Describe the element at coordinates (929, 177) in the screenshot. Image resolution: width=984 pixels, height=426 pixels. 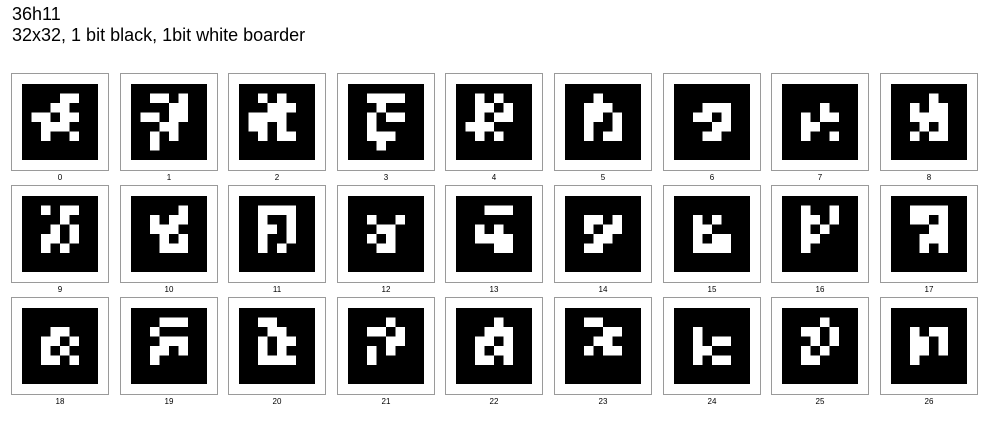
I see `tag-id-label: 8` at that location.